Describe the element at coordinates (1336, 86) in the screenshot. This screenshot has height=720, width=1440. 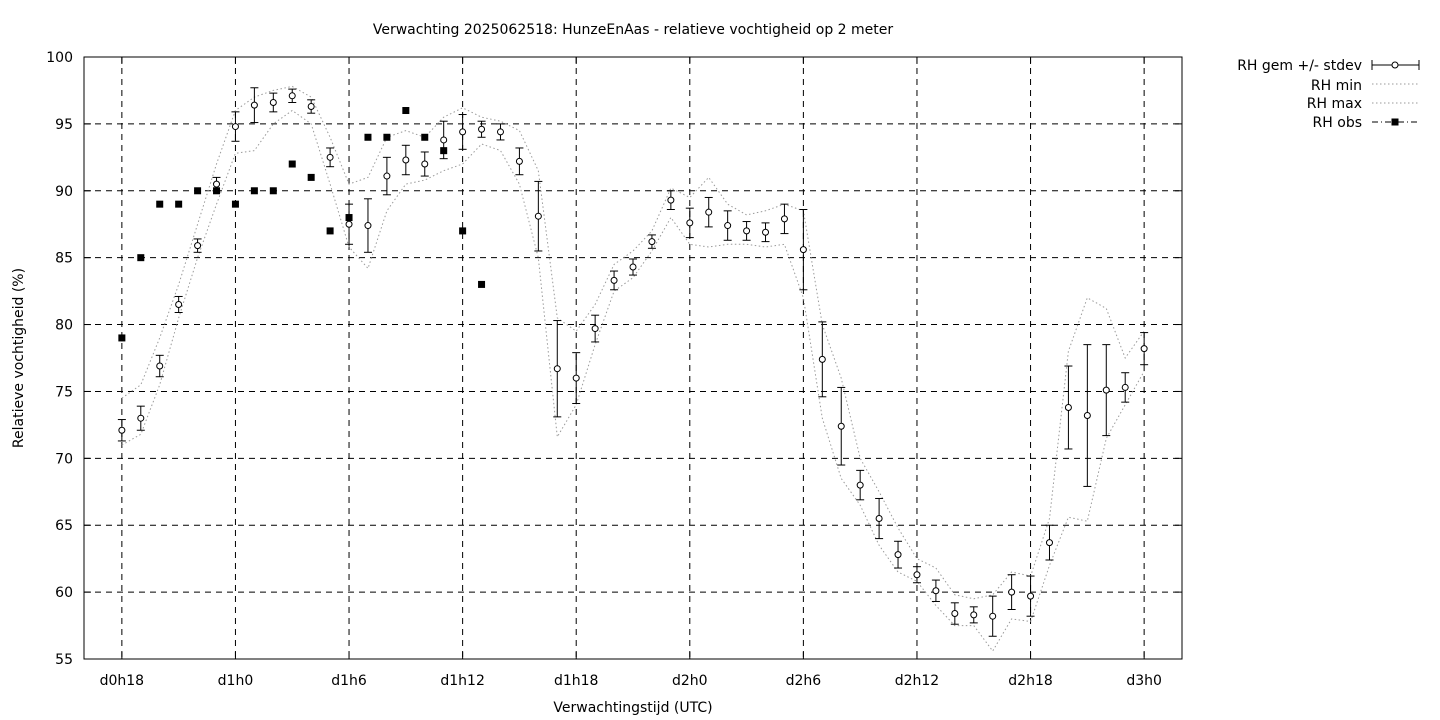
I see `legend-label-min: RH min` at that location.